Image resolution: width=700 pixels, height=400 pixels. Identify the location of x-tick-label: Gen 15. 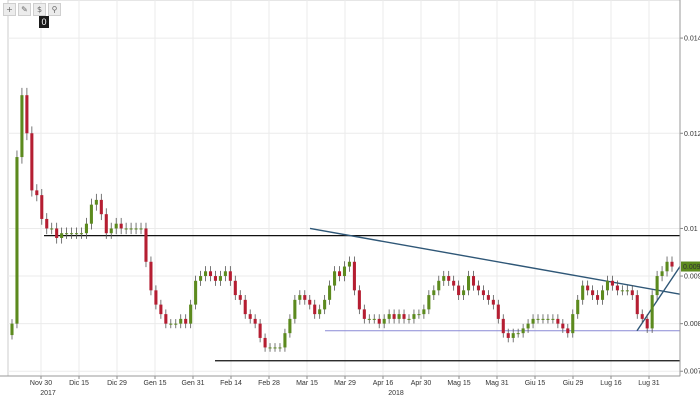
(155, 383).